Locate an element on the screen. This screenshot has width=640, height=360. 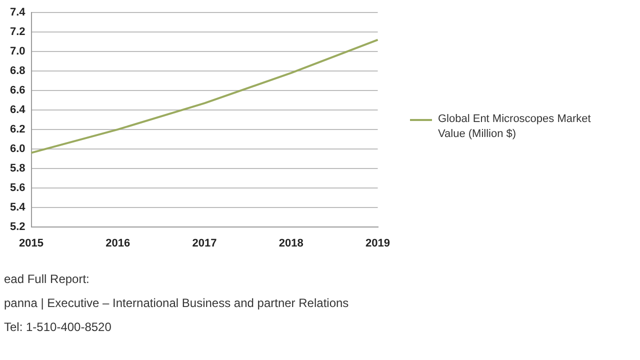
y-tick-label: 6.6 is located at coordinates (18, 90).